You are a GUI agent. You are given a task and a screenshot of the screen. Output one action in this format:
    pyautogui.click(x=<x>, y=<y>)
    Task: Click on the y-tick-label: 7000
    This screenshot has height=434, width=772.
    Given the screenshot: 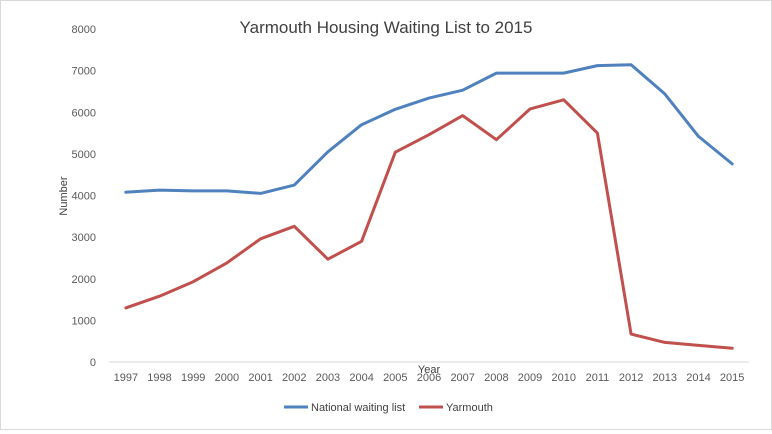 What is the action you would take?
    pyautogui.click(x=84, y=72)
    